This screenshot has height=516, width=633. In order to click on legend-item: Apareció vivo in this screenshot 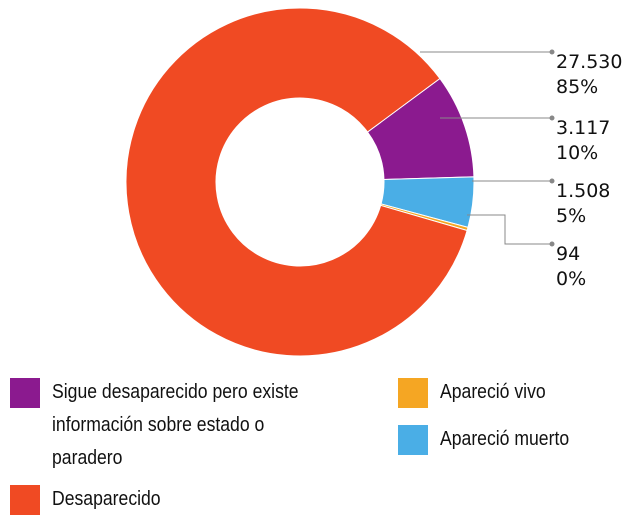, I will do `click(515, 393)`.